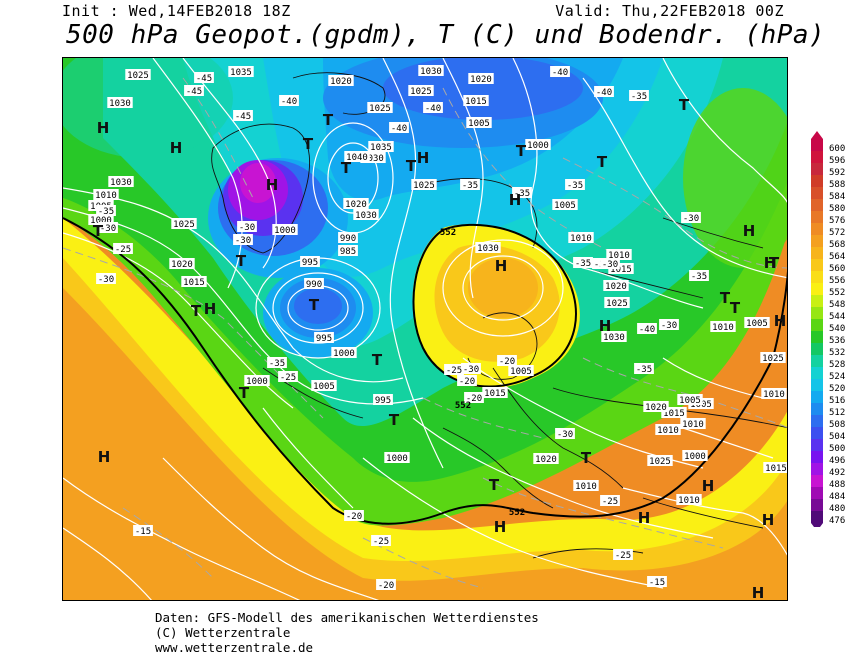  Describe the element at coordinates (837, 221) in the screenshot. I see `legend-value-label: 576` at that location.